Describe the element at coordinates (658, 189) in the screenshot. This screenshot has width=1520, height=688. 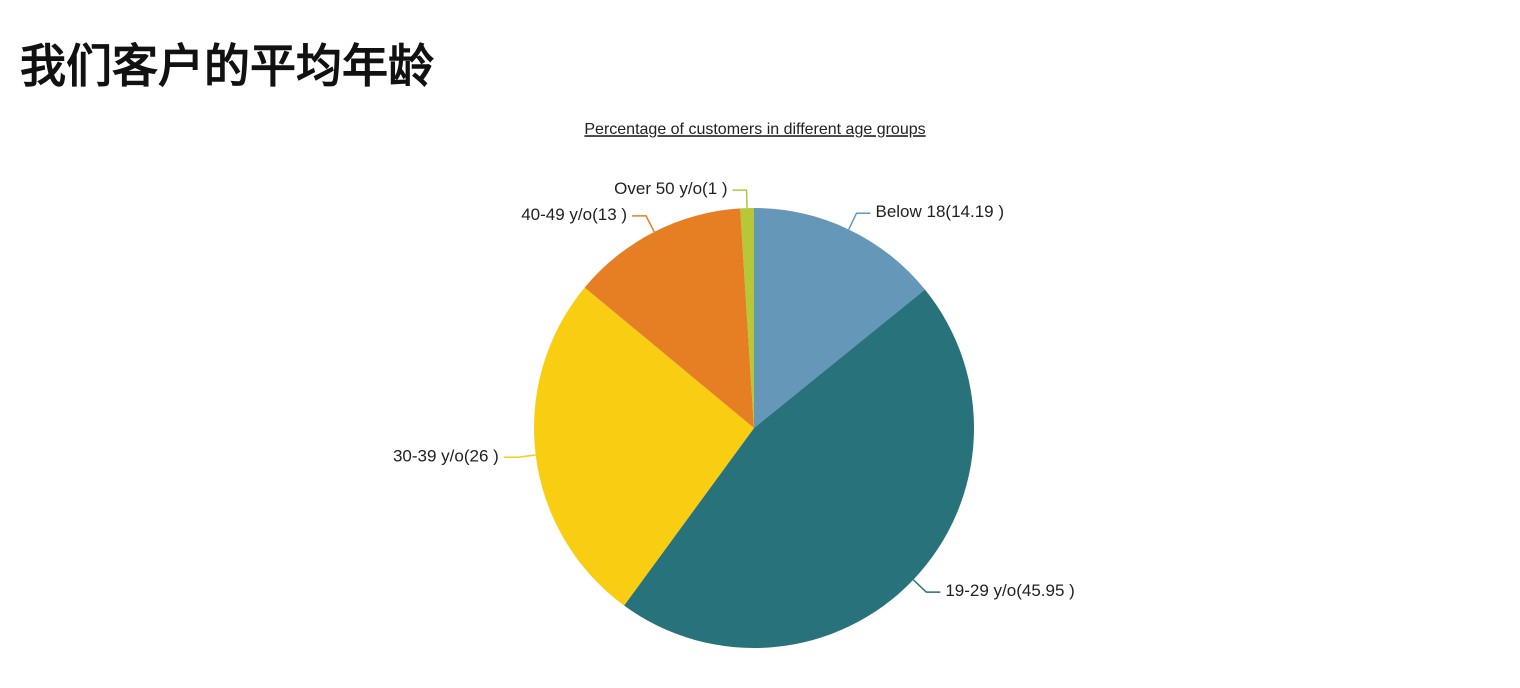
I see `slice-category: Over 50 y/o` at that location.